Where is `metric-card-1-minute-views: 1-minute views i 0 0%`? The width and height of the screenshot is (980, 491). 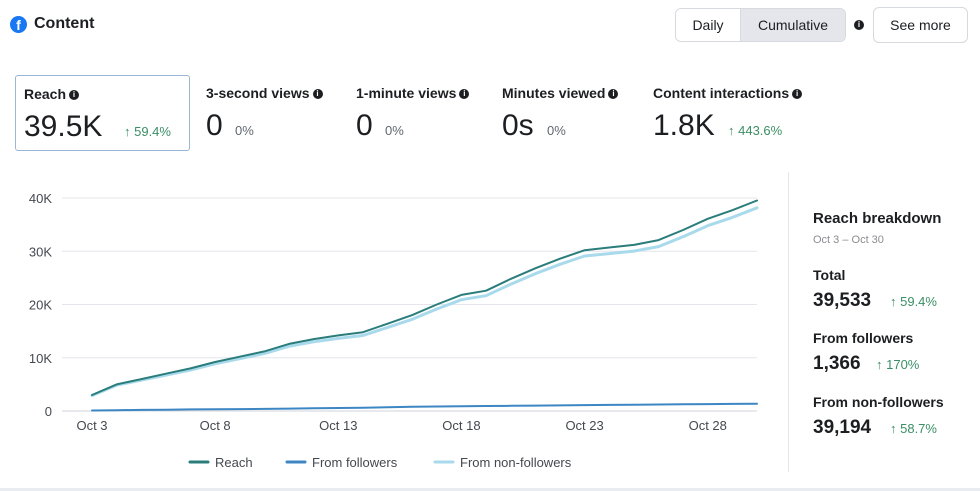
metric-card-1-minute-views: 1-minute views i 0 0% is located at coordinates (418, 113).